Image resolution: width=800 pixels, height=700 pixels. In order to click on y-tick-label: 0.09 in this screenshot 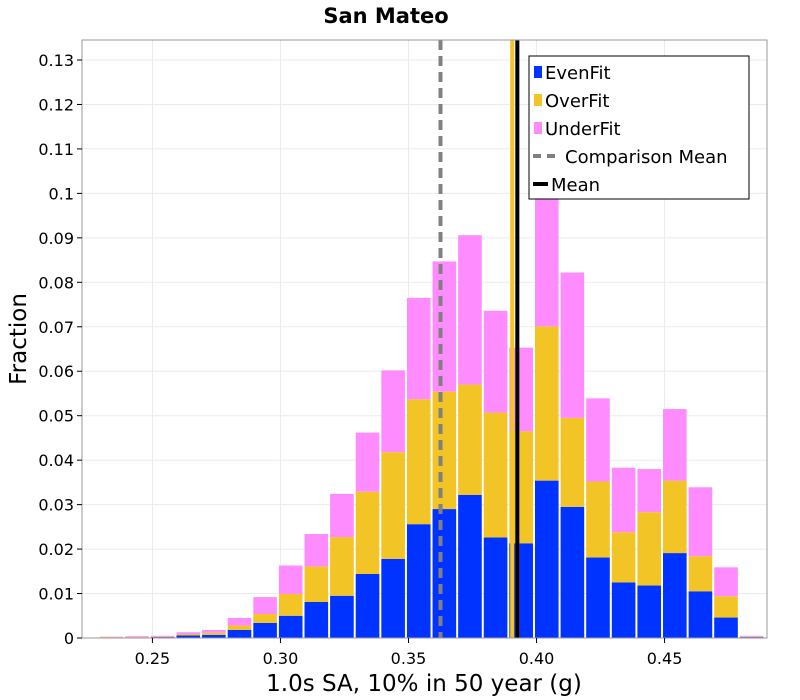, I will do `click(56, 238)`.